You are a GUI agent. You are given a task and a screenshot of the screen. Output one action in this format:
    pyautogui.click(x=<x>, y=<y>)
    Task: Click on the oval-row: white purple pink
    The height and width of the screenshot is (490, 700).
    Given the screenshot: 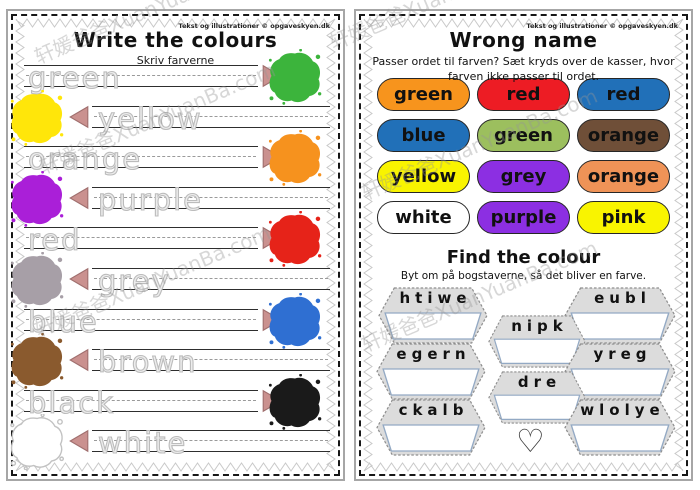 What is the action you would take?
    pyautogui.click(x=523, y=217)
    